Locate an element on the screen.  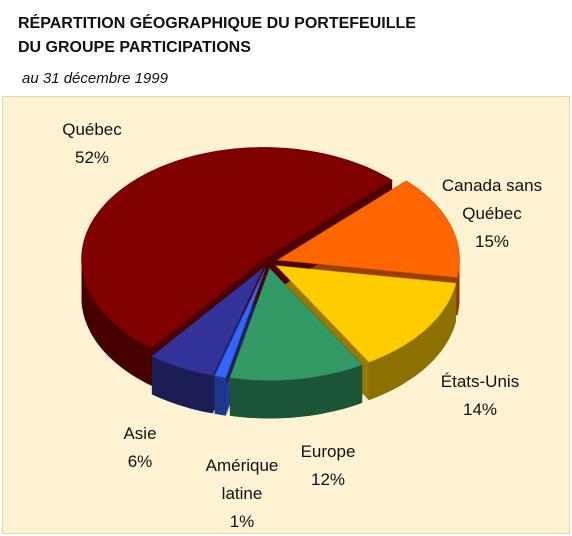
data-label: Canada sans Québec 15% is located at coordinates (492, 214).